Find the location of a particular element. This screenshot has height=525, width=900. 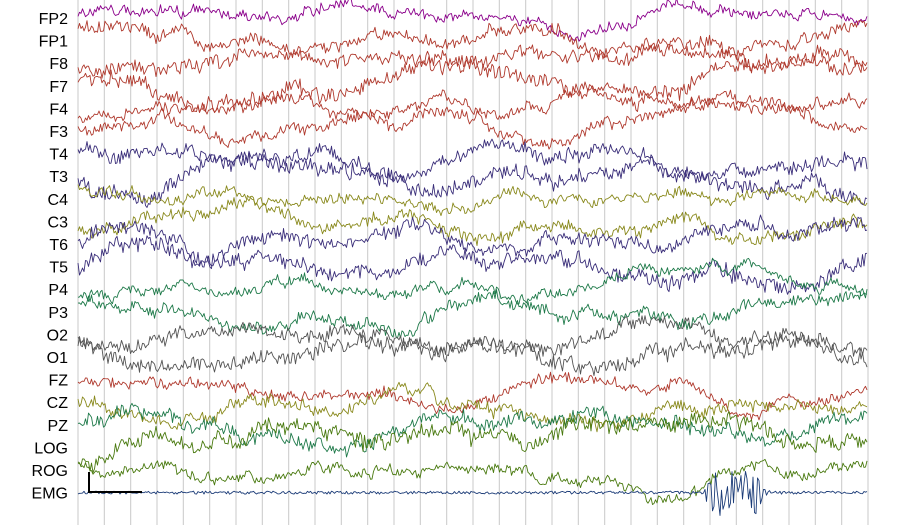

trace-emg is located at coordinates (472, 493).